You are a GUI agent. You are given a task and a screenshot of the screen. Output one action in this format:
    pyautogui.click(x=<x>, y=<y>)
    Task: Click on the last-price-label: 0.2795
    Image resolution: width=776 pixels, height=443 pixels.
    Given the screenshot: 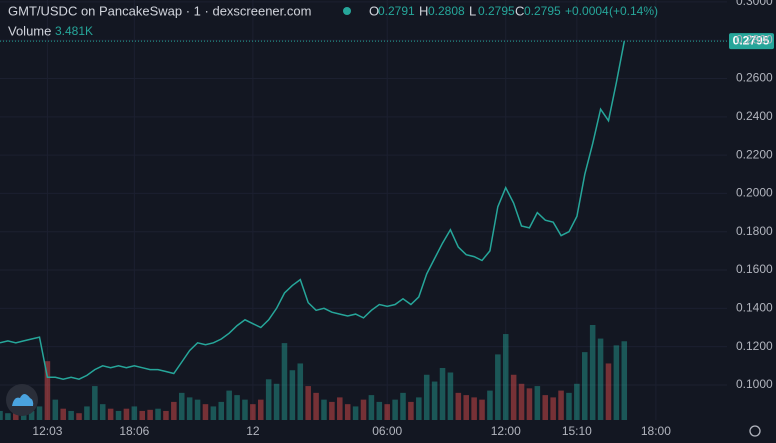 What is the action you would take?
    pyautogui.click(x=751, y=40)
    